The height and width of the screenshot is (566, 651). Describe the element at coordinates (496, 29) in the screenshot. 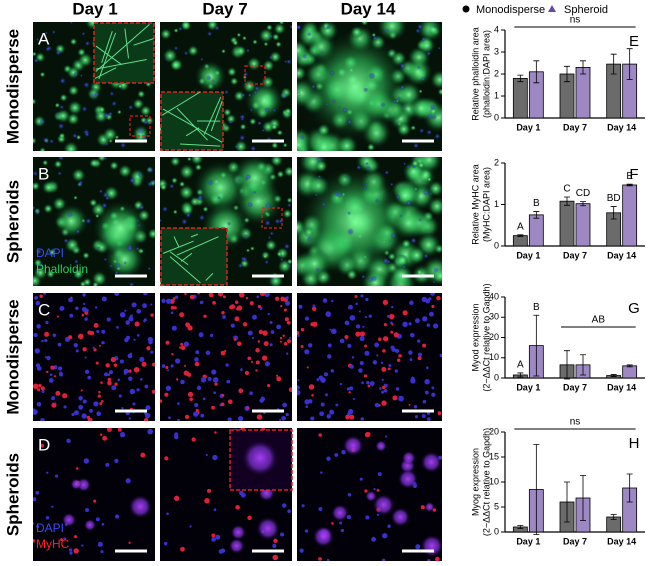

I see `y-tick-label: 4` at that location.